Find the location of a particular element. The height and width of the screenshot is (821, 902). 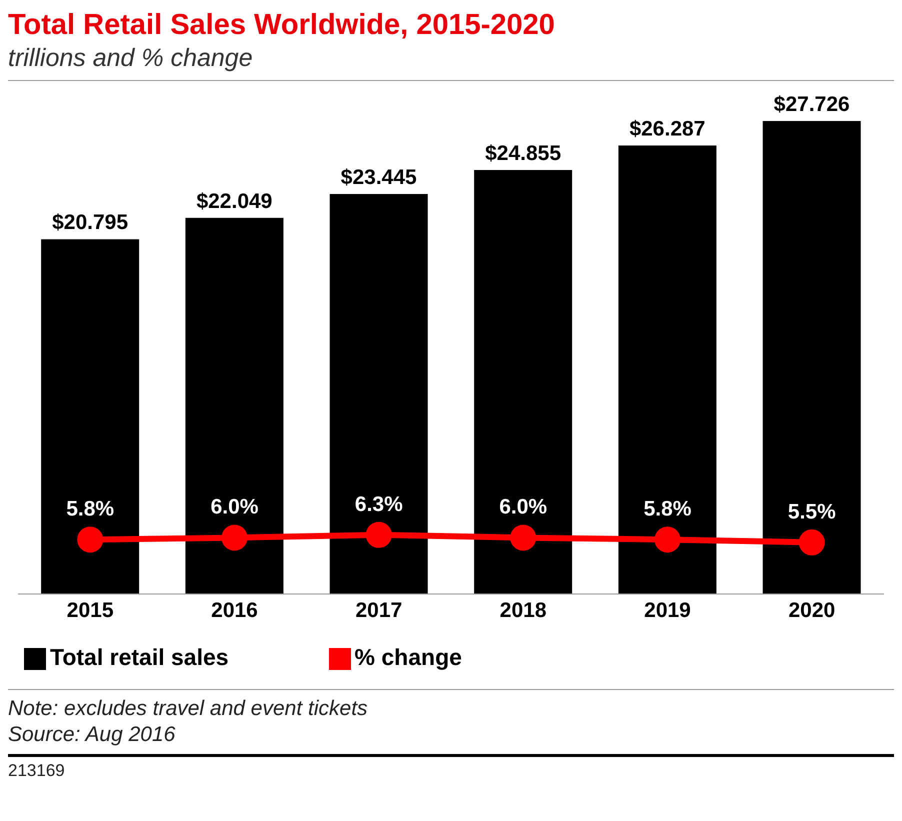

chart-subtitle: trillions and % change is located at coordinates (451, 61).